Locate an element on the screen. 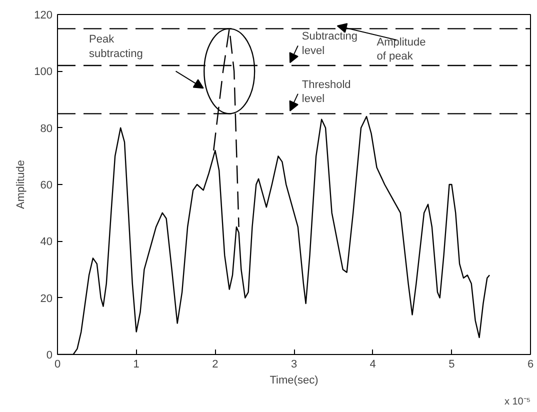  y-tick-label: 100 is located at coordinates (43, 72).